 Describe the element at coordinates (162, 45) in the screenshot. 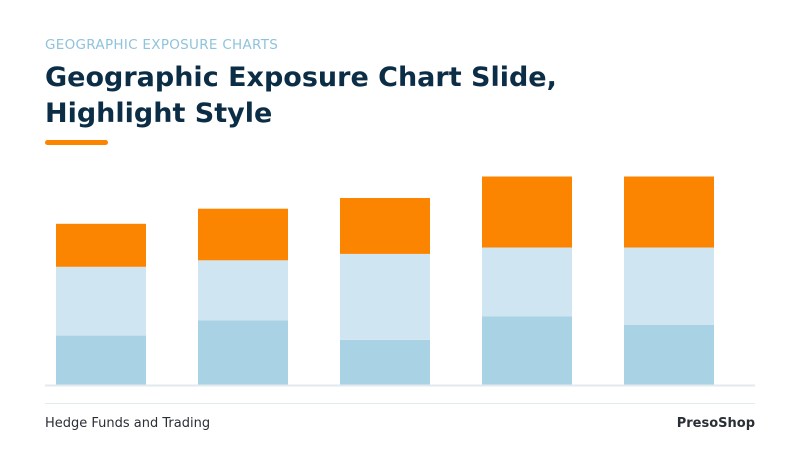

I see `slide-kicker: GEOGRAPHIC EXPOSURE CHARTS` at that location.